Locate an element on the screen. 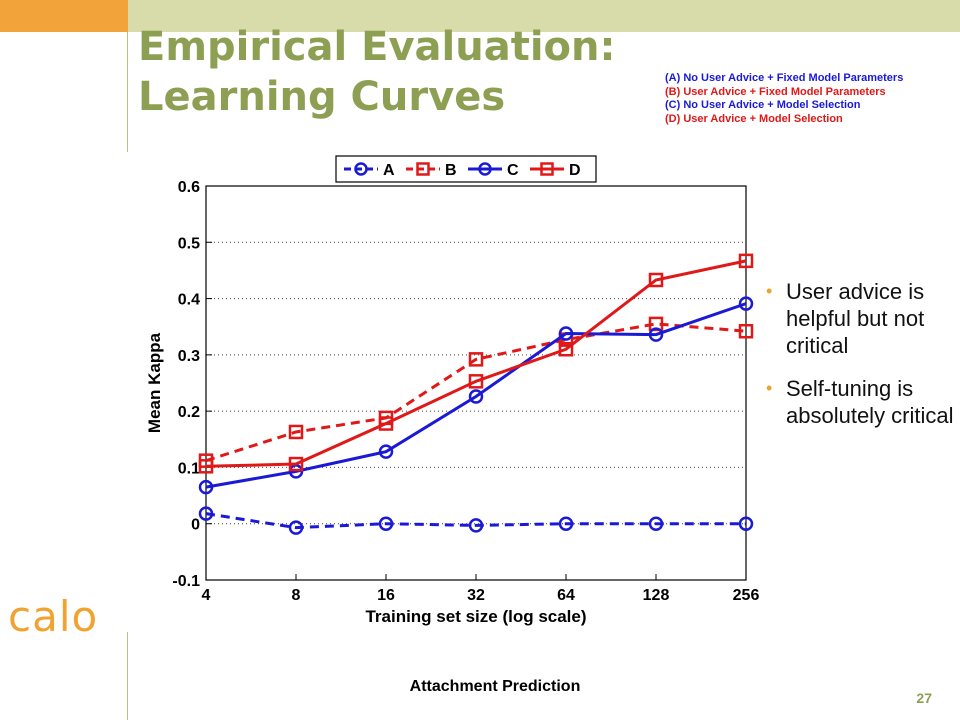 This screenshot has width=960, height=720. calo-logo: calo is located at coordinates (53, 616).